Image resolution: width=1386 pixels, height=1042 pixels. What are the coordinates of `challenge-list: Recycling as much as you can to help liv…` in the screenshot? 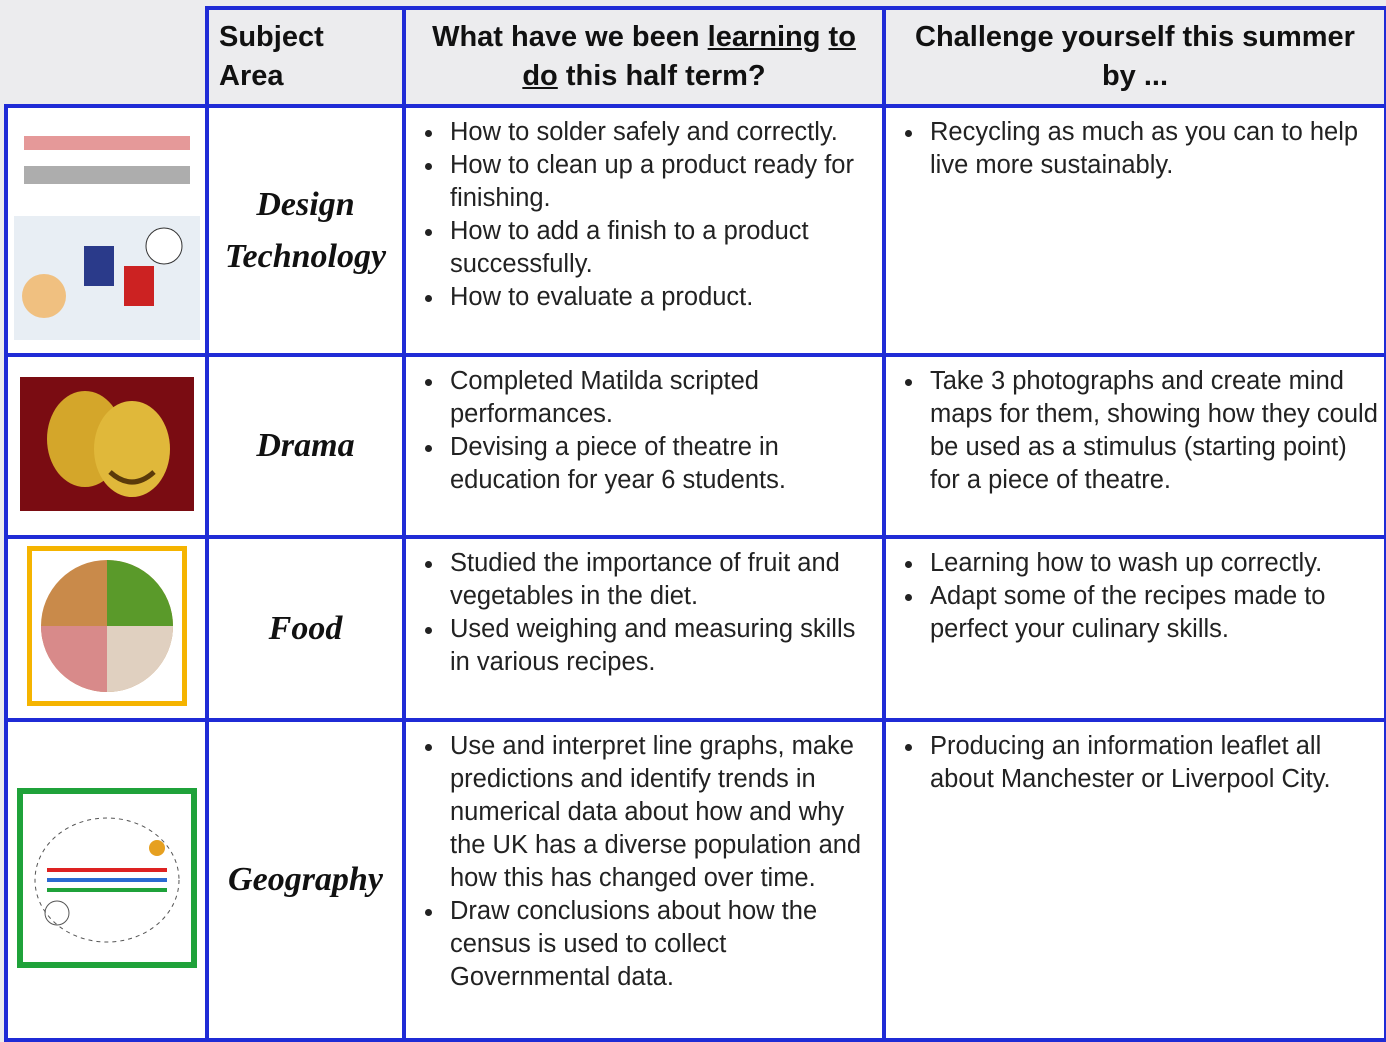 It's located at (1132, 149).